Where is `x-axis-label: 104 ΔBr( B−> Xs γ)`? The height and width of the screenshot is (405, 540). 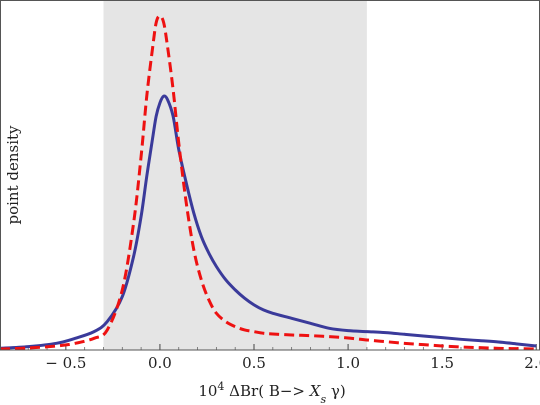
x-axis-label: 104 ΔBr( B−> Xs γ) is located at coordinates (271, 392).